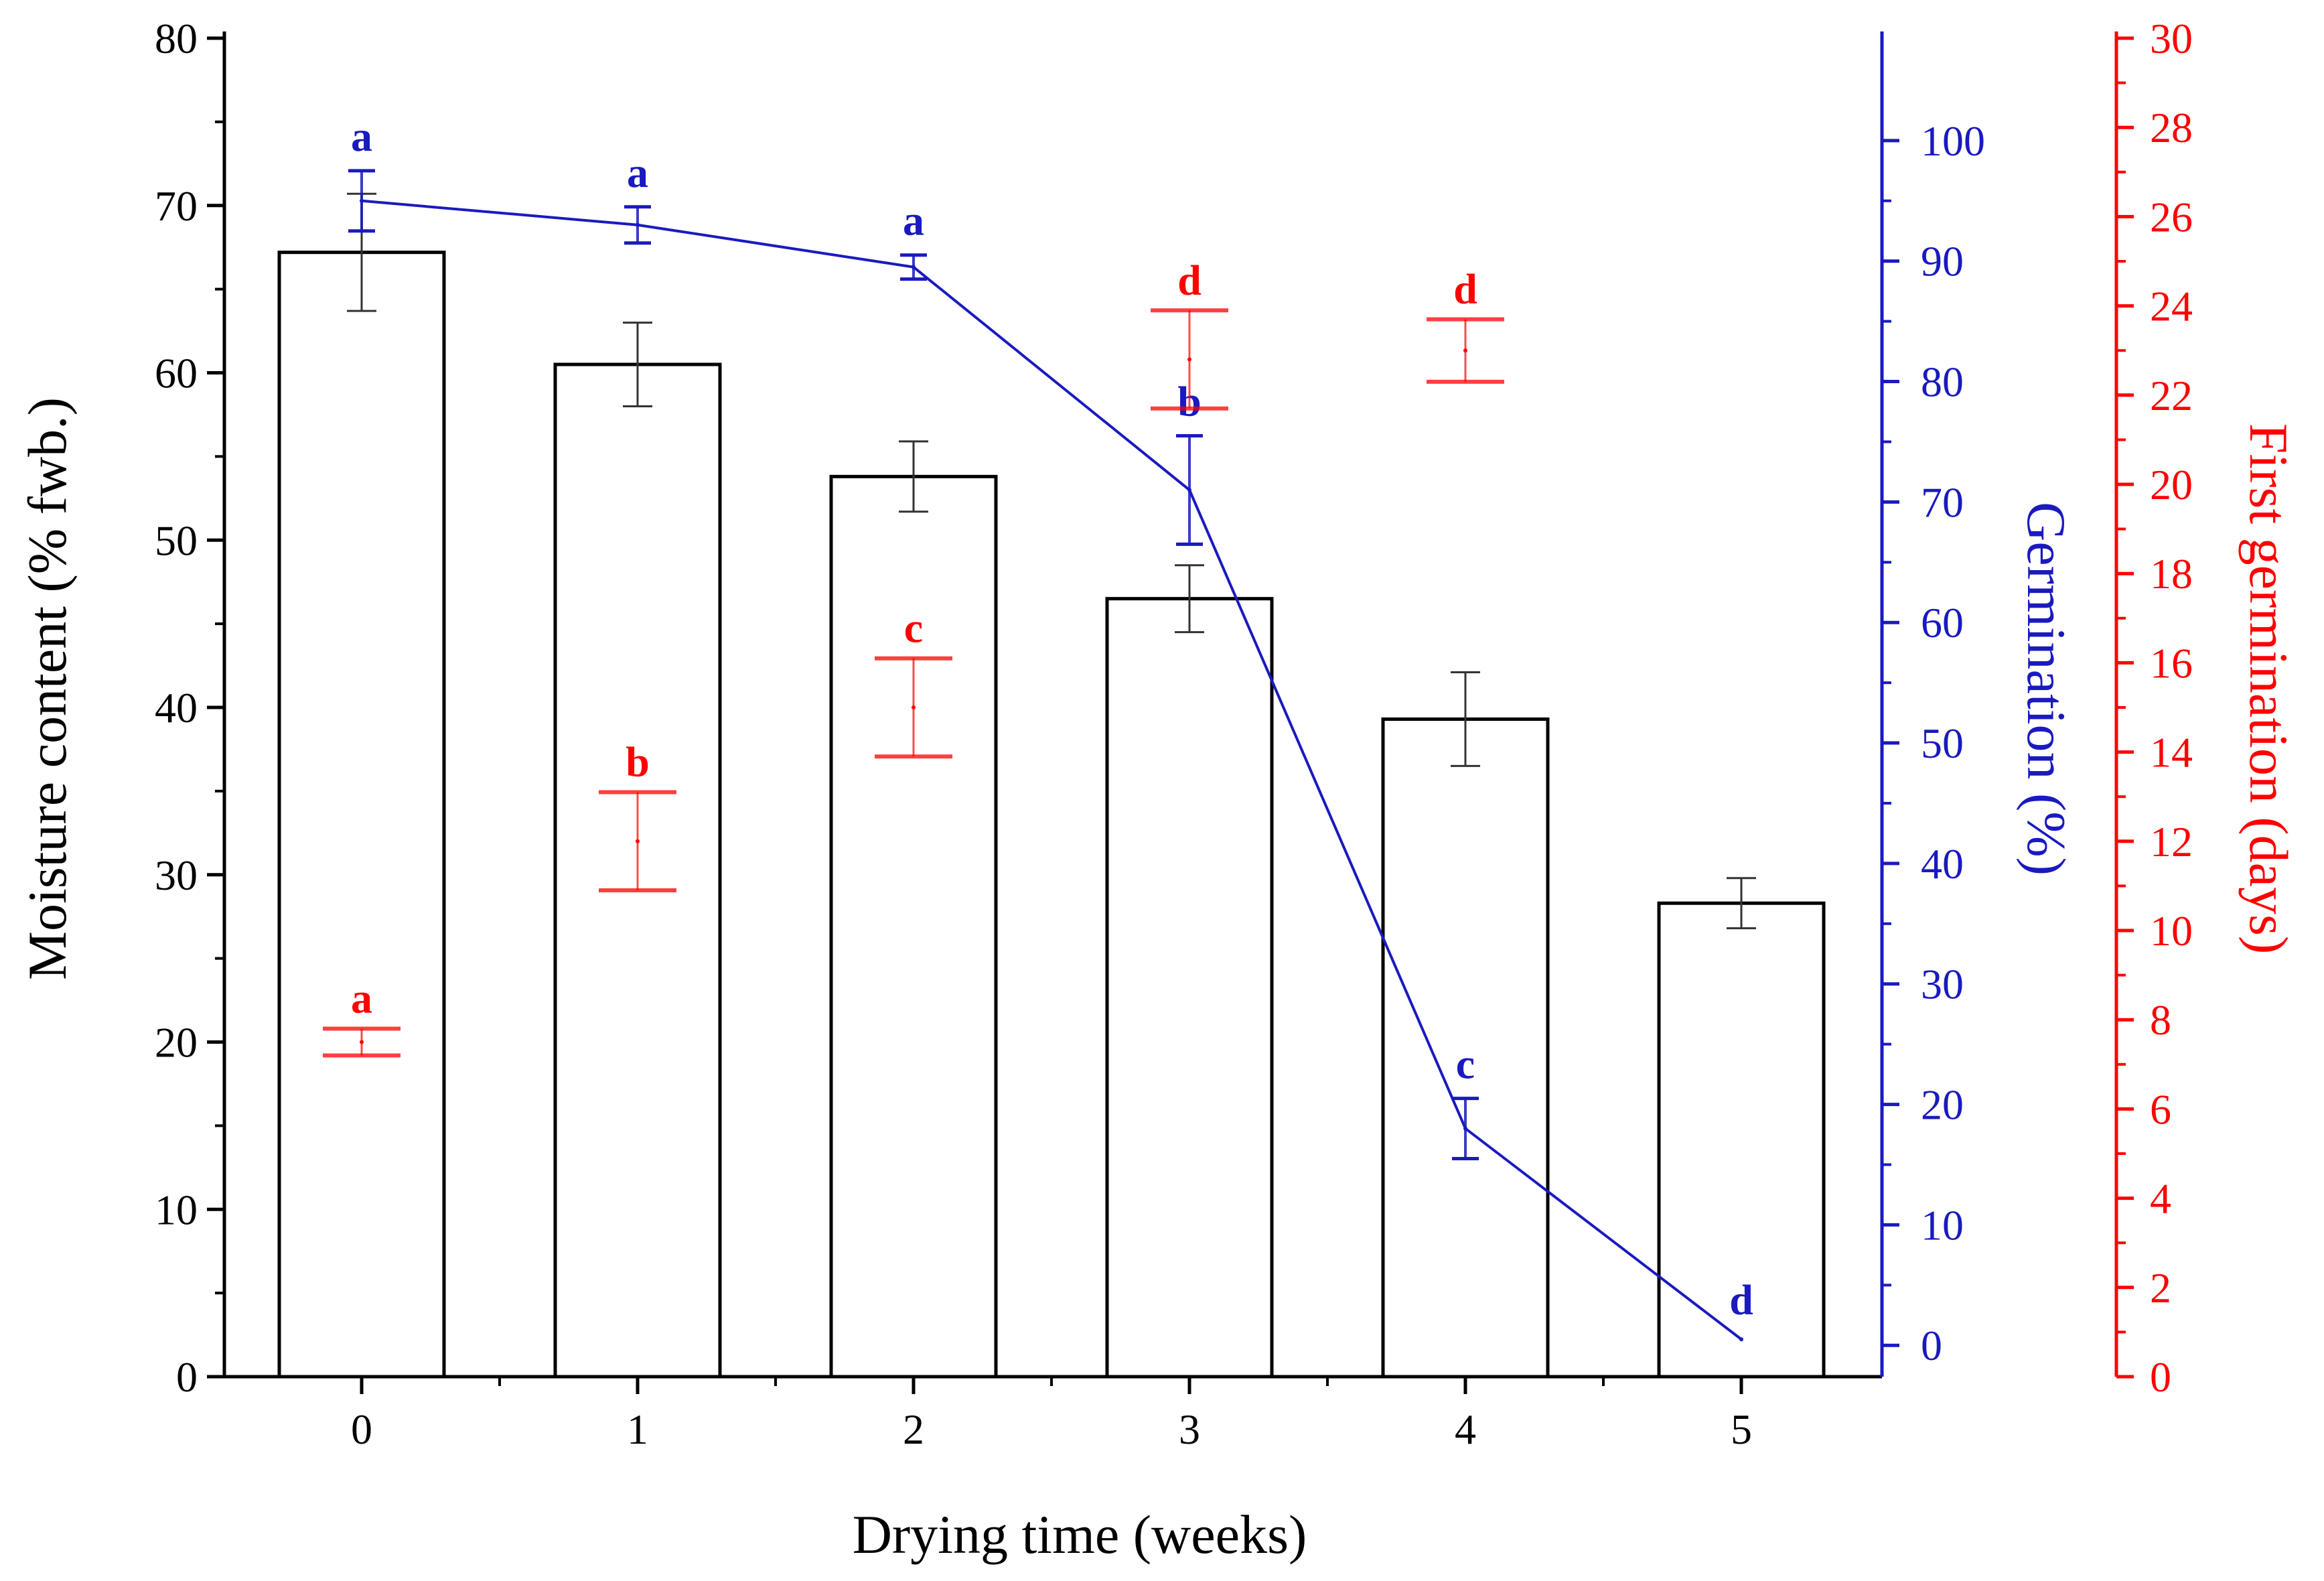 The image size is (2324, 1581). I want to click on first-germination-axis-tick-label: 30, so click(2171, 38).